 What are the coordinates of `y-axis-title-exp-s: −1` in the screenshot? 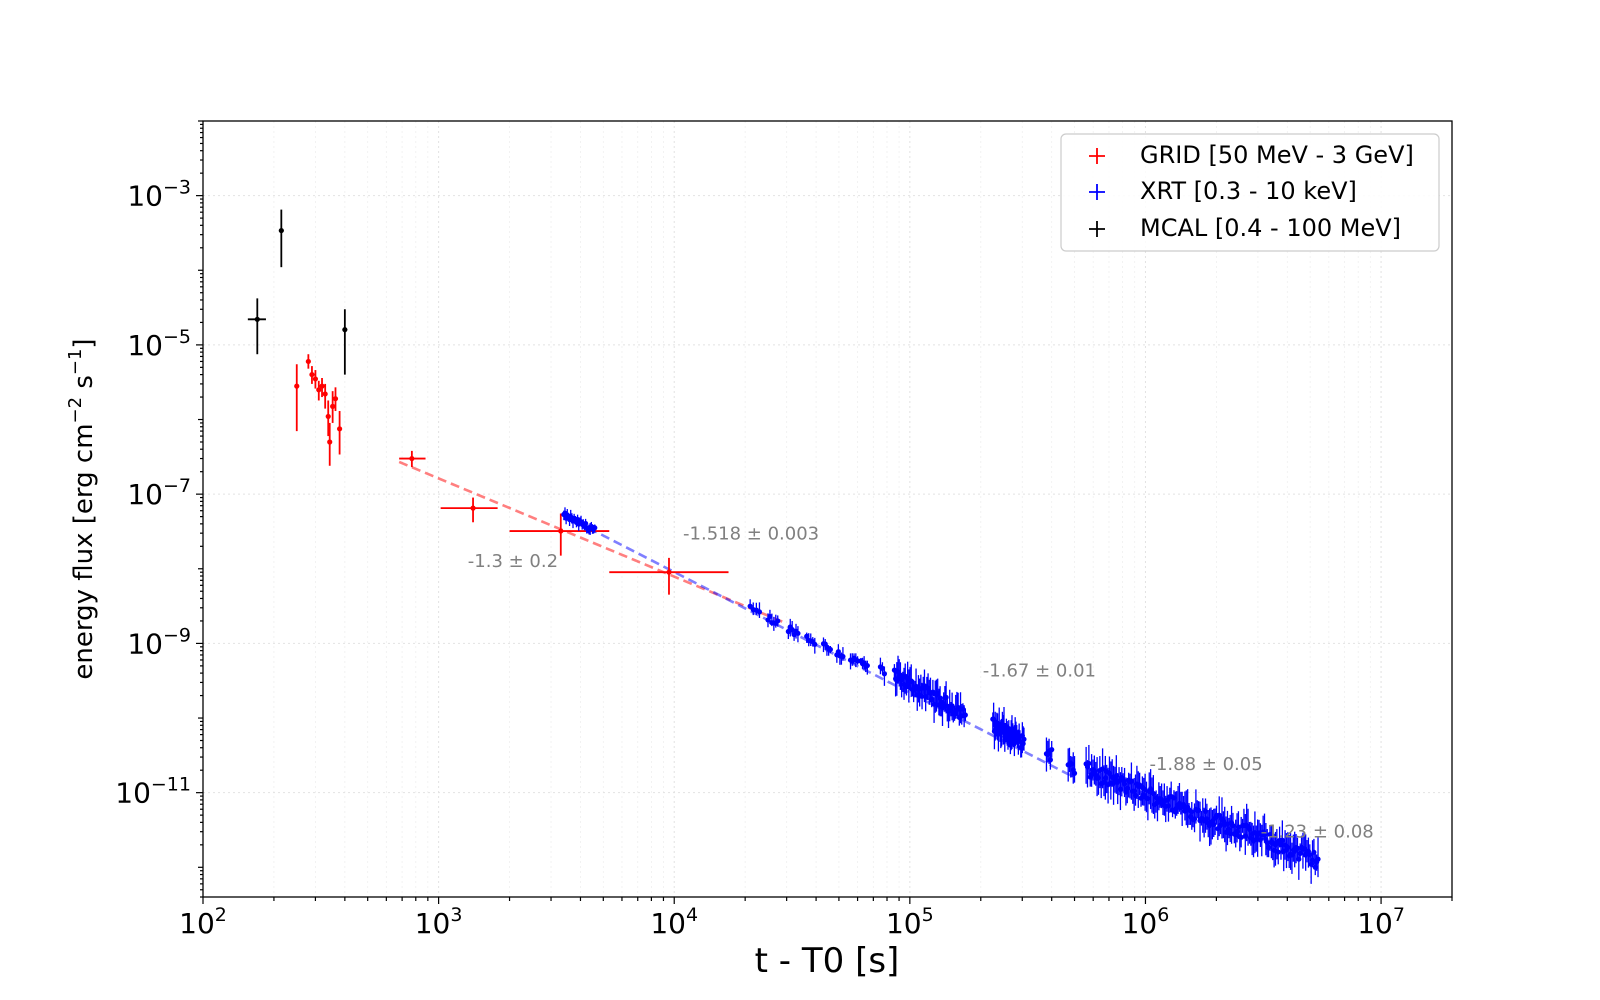 It's located at (75, 362).